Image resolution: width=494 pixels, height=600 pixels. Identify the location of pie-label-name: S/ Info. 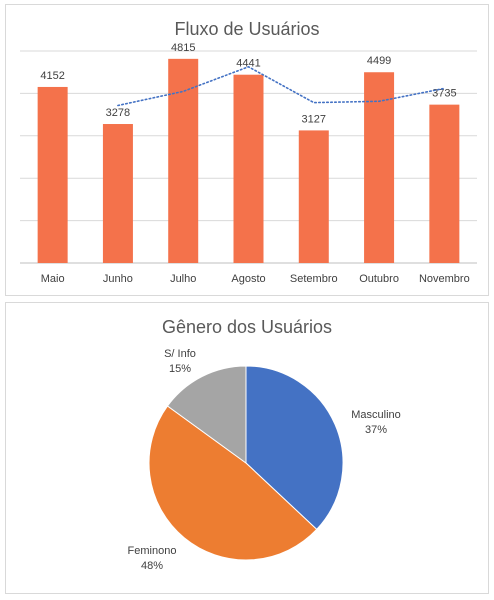
(180, 354).